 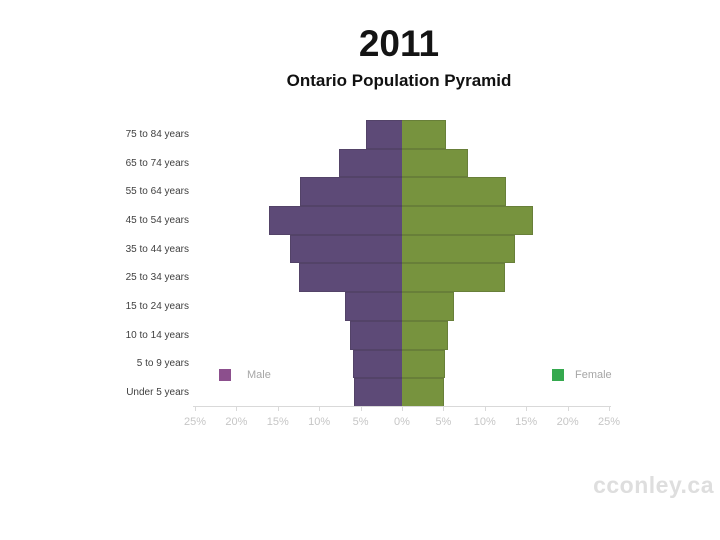 What do you see at coordinates (157, 192) in the screenshot?
I see `age-label: 55 to 64 years` at bounding box center [157, 192].